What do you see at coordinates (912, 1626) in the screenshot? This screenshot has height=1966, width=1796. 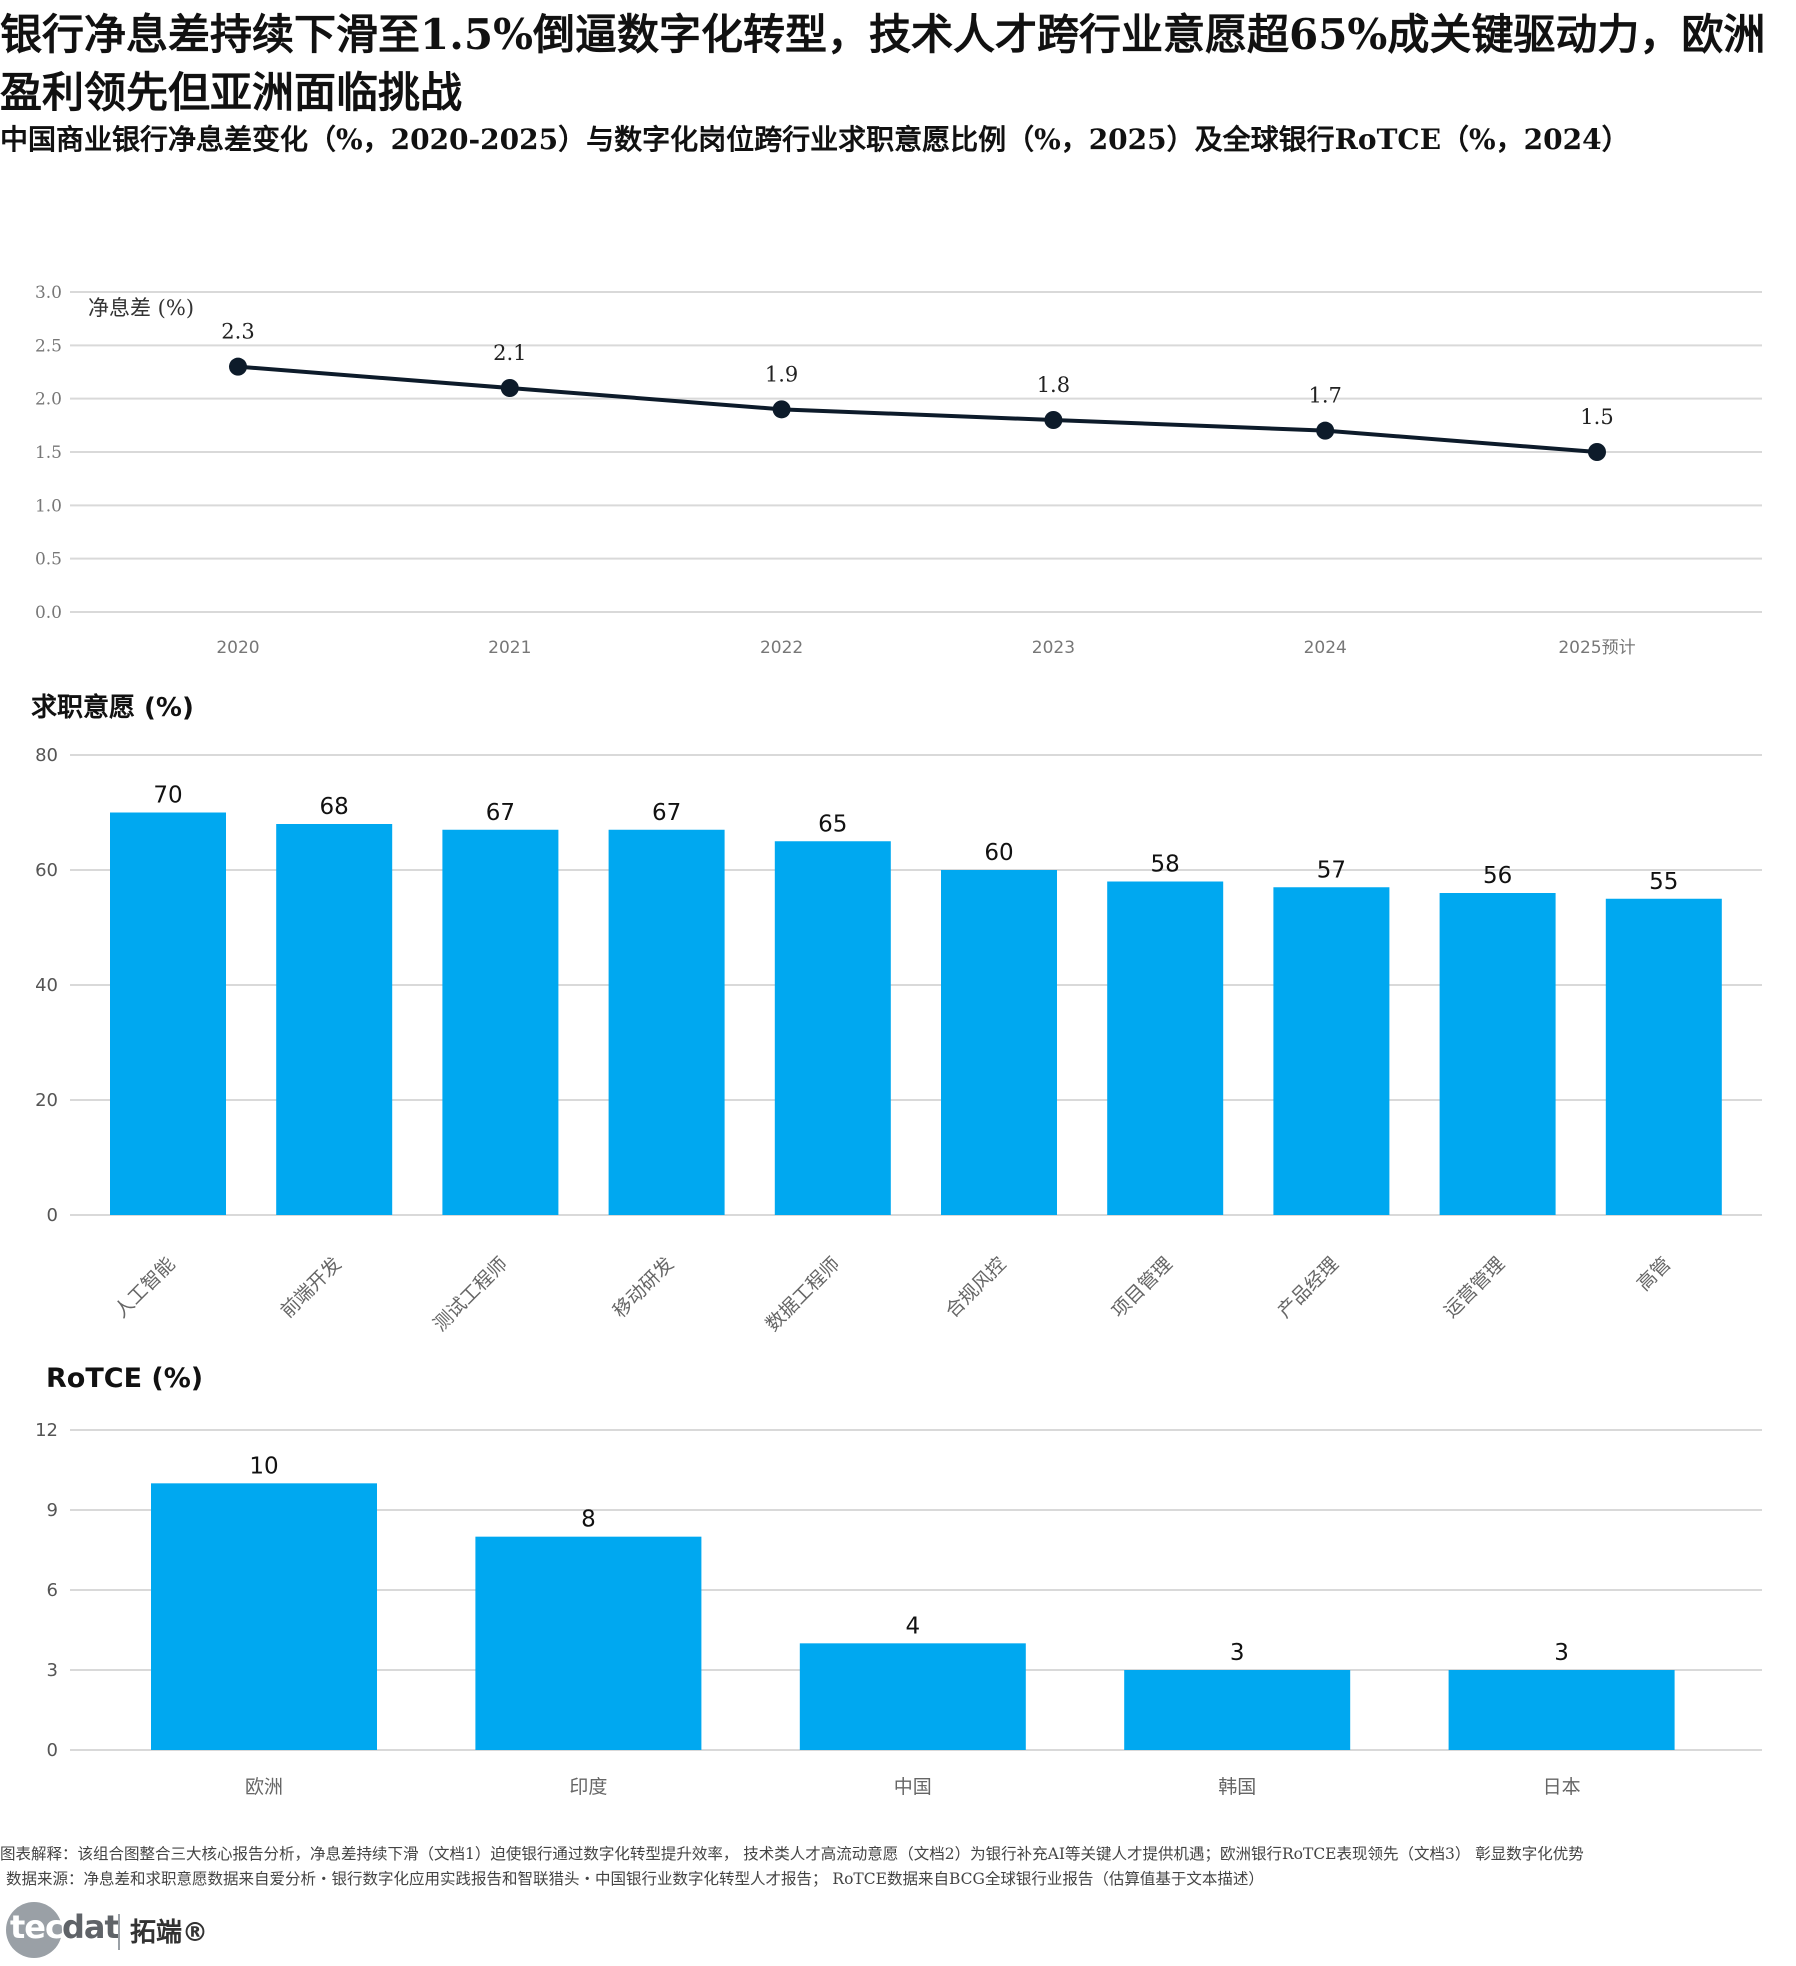 I see `data-label: 4` at bounding box center [912, 1626].